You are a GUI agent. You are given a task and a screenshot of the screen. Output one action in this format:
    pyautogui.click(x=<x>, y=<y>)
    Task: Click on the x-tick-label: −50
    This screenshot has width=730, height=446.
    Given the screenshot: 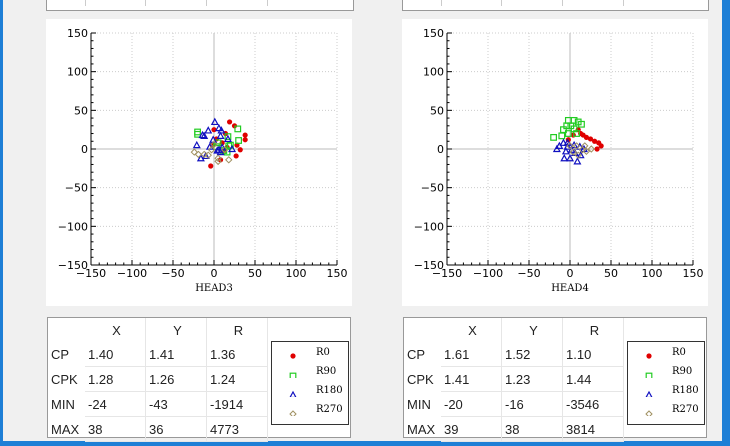 What is the action you would take?
    pyautogui.click(x=172, y=273)
    